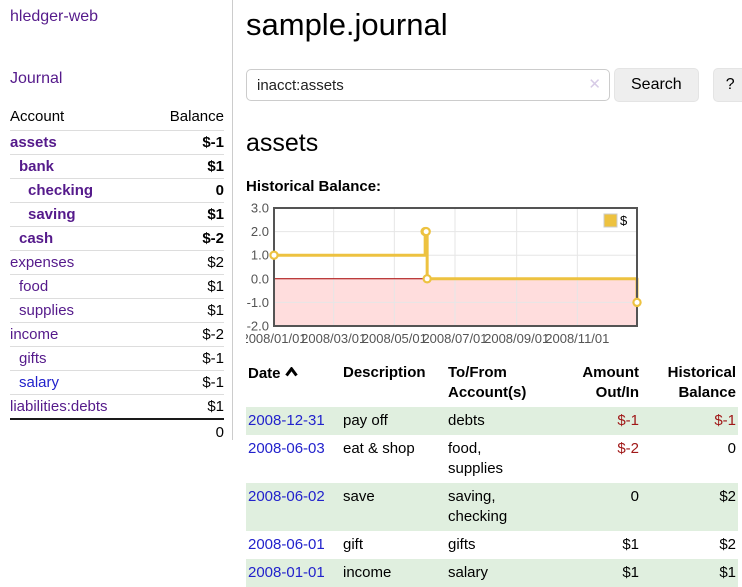  I want to click on register-date-cell: 2008-06-01, so click(293, 545).